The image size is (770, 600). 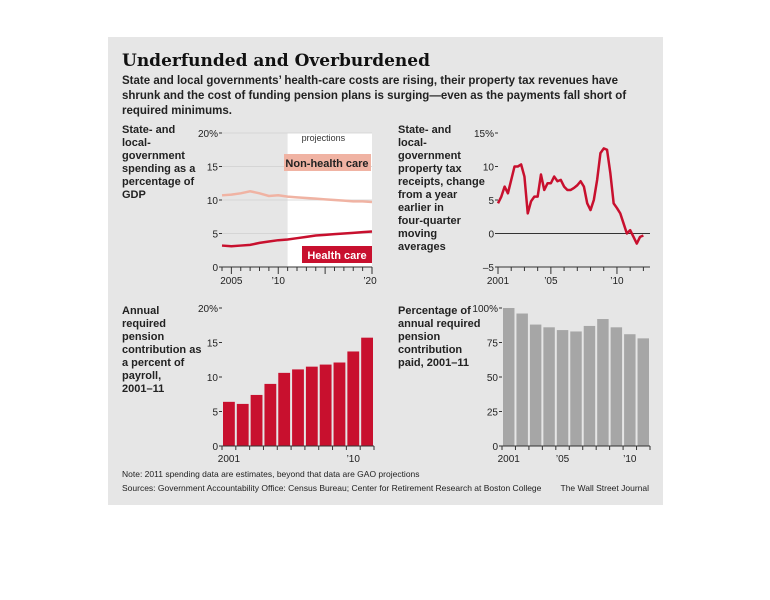 What do you see at coordinates (493, 378) in the screenshot?
I see `y-tick-label: 50` at bounding box center [493, 378].